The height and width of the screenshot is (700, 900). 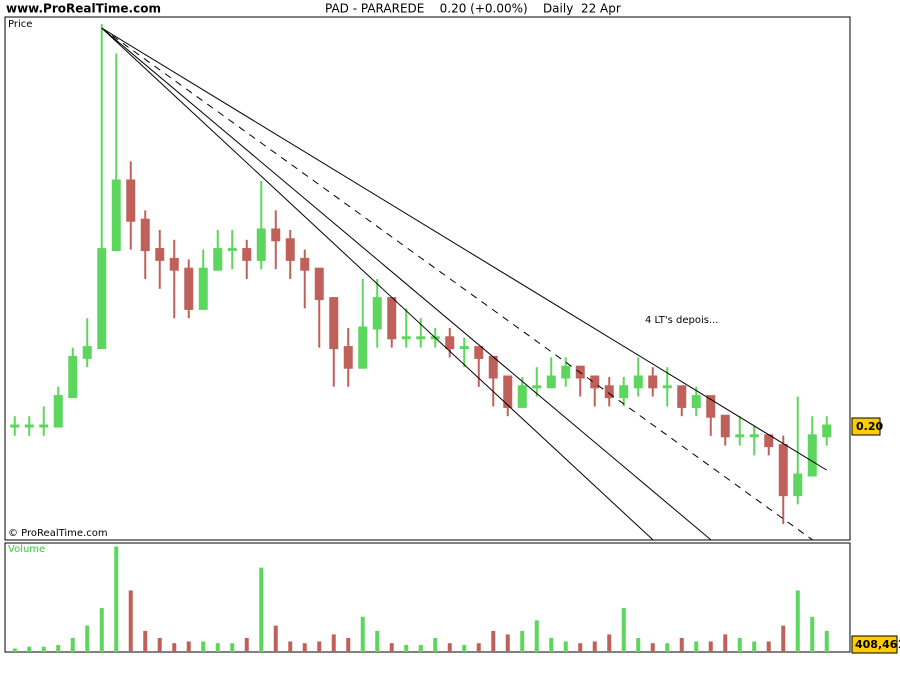 What do you see at coordinates (877, 644) in the screenshot?
I see `volume-tag: 408,461` at bounding box center [877, 644].